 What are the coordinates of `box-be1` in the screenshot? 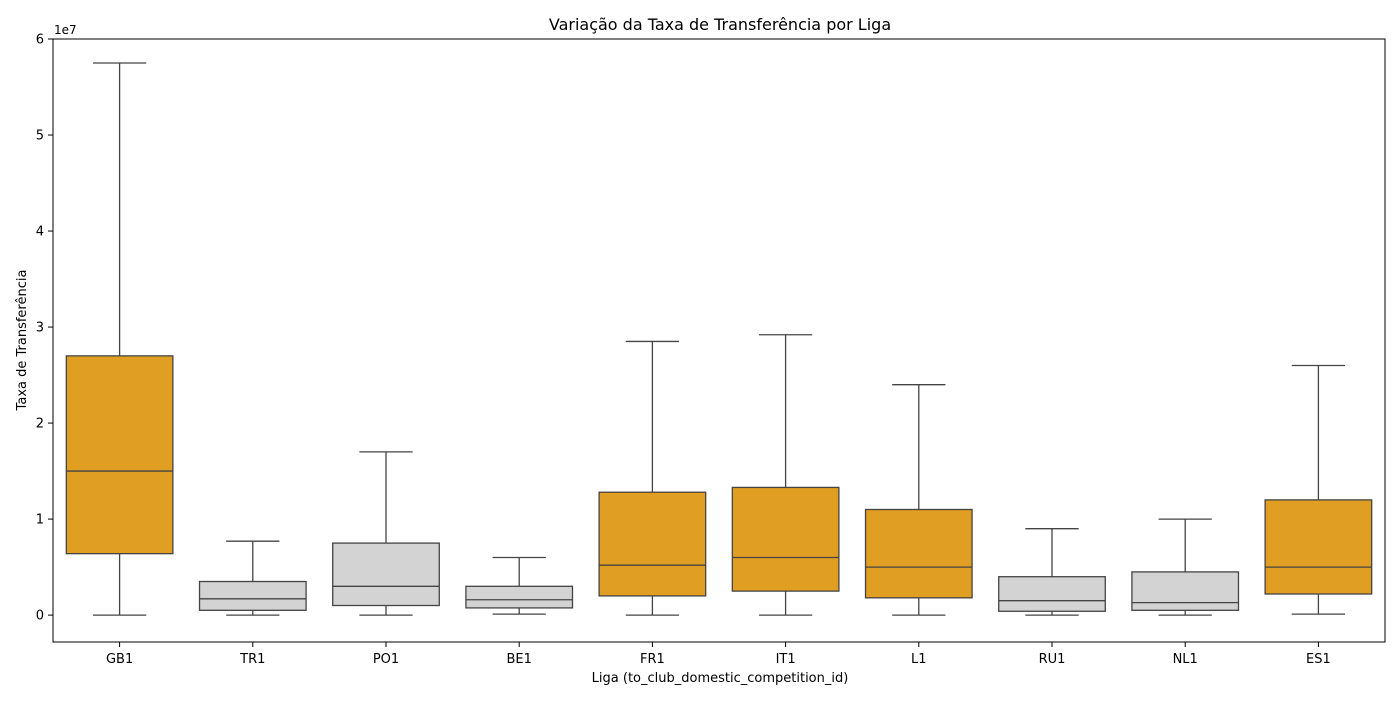 It's located at (519, 585).